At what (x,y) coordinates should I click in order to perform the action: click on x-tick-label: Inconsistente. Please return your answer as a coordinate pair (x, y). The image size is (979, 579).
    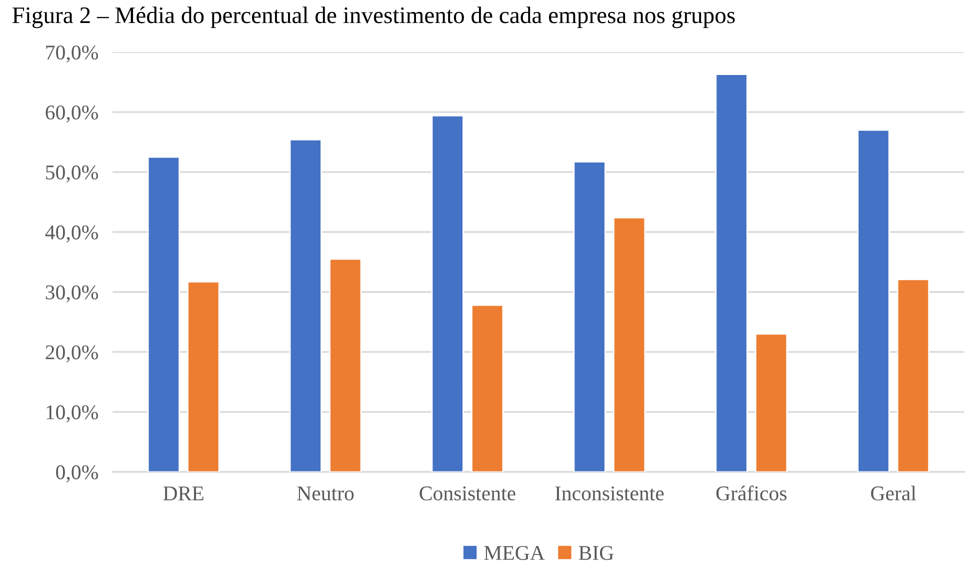
    Looking at the image, I should click on (609, 493).